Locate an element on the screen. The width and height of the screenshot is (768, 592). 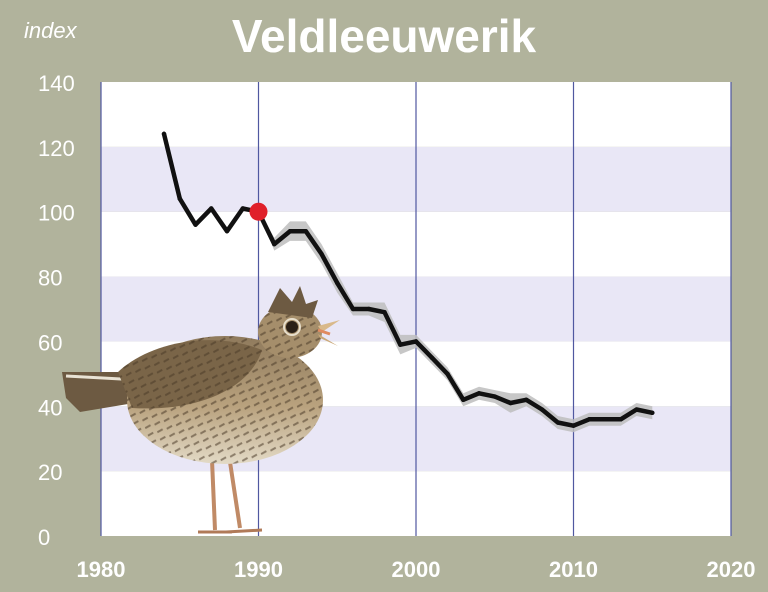
x-tick-label: 1980 is located at coordinates (101, 569).